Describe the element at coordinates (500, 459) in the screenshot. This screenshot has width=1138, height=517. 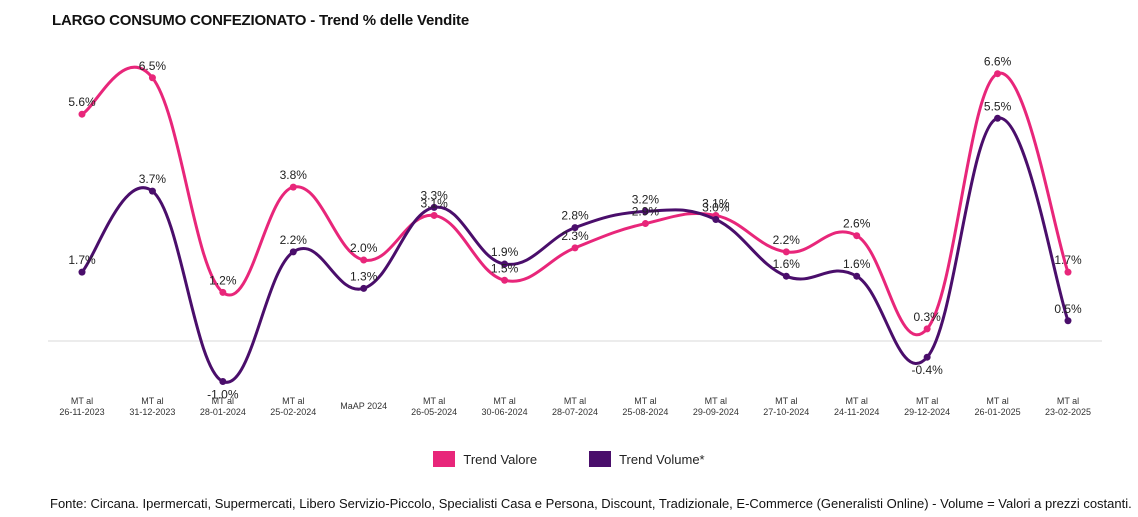
I see `legend-label-trend-valore: Trend Valore` at that location.